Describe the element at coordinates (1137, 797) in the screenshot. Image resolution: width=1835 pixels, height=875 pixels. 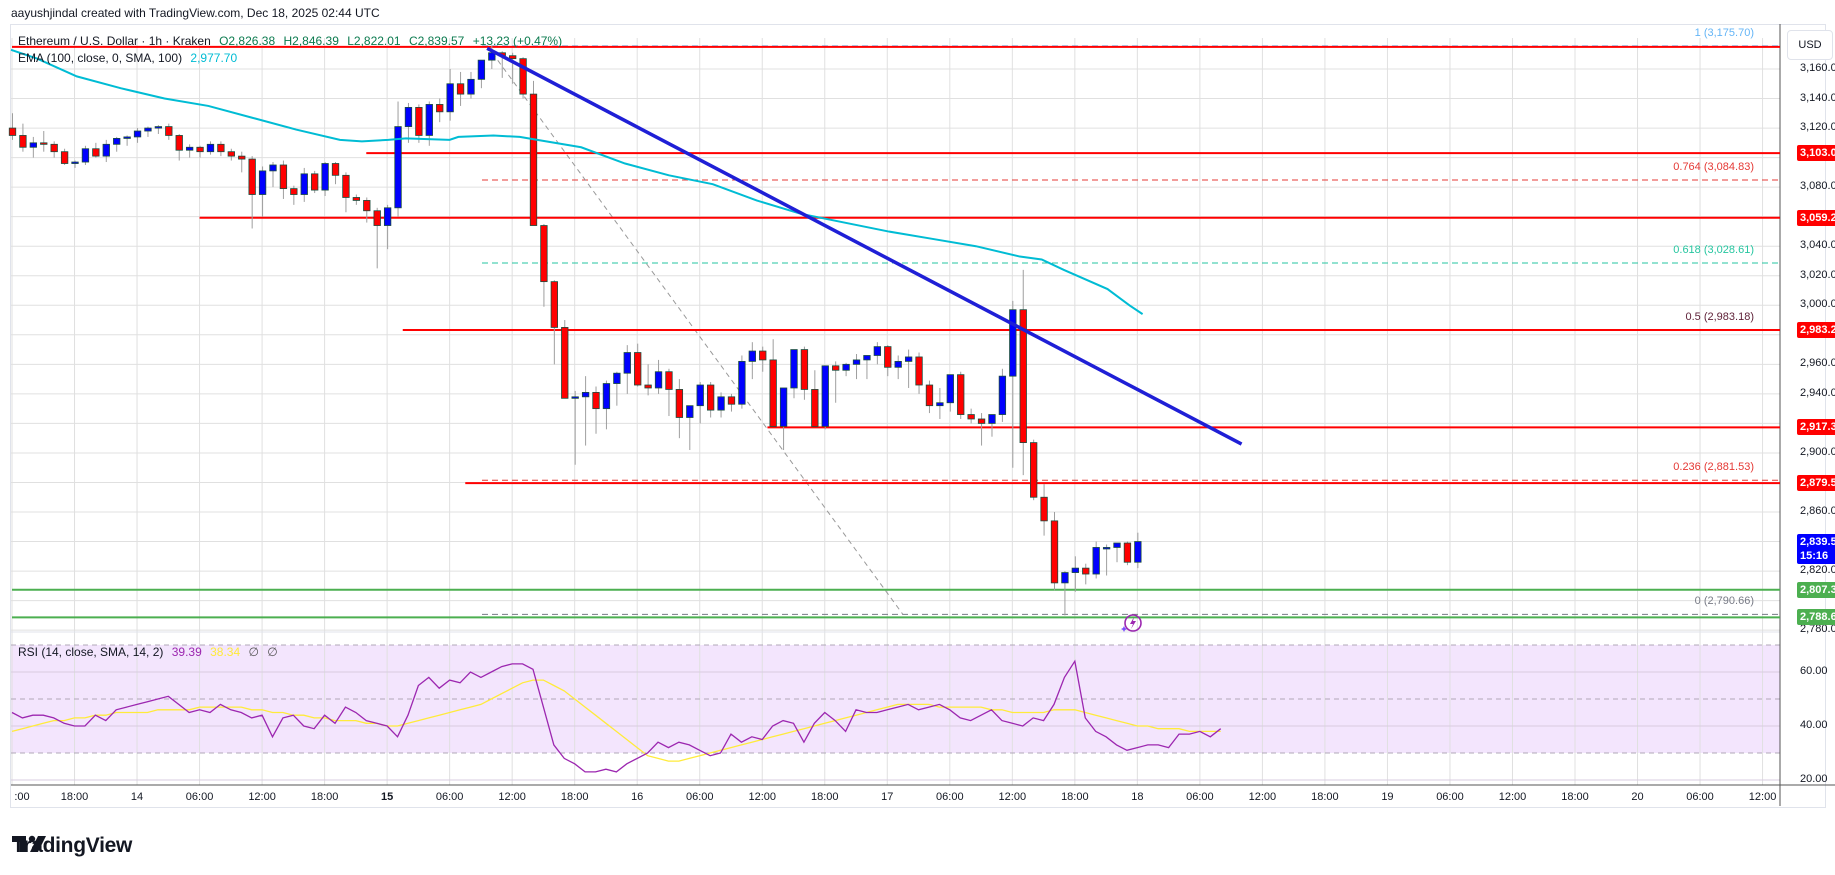
I see `time-axis-tick: 18` at that location.